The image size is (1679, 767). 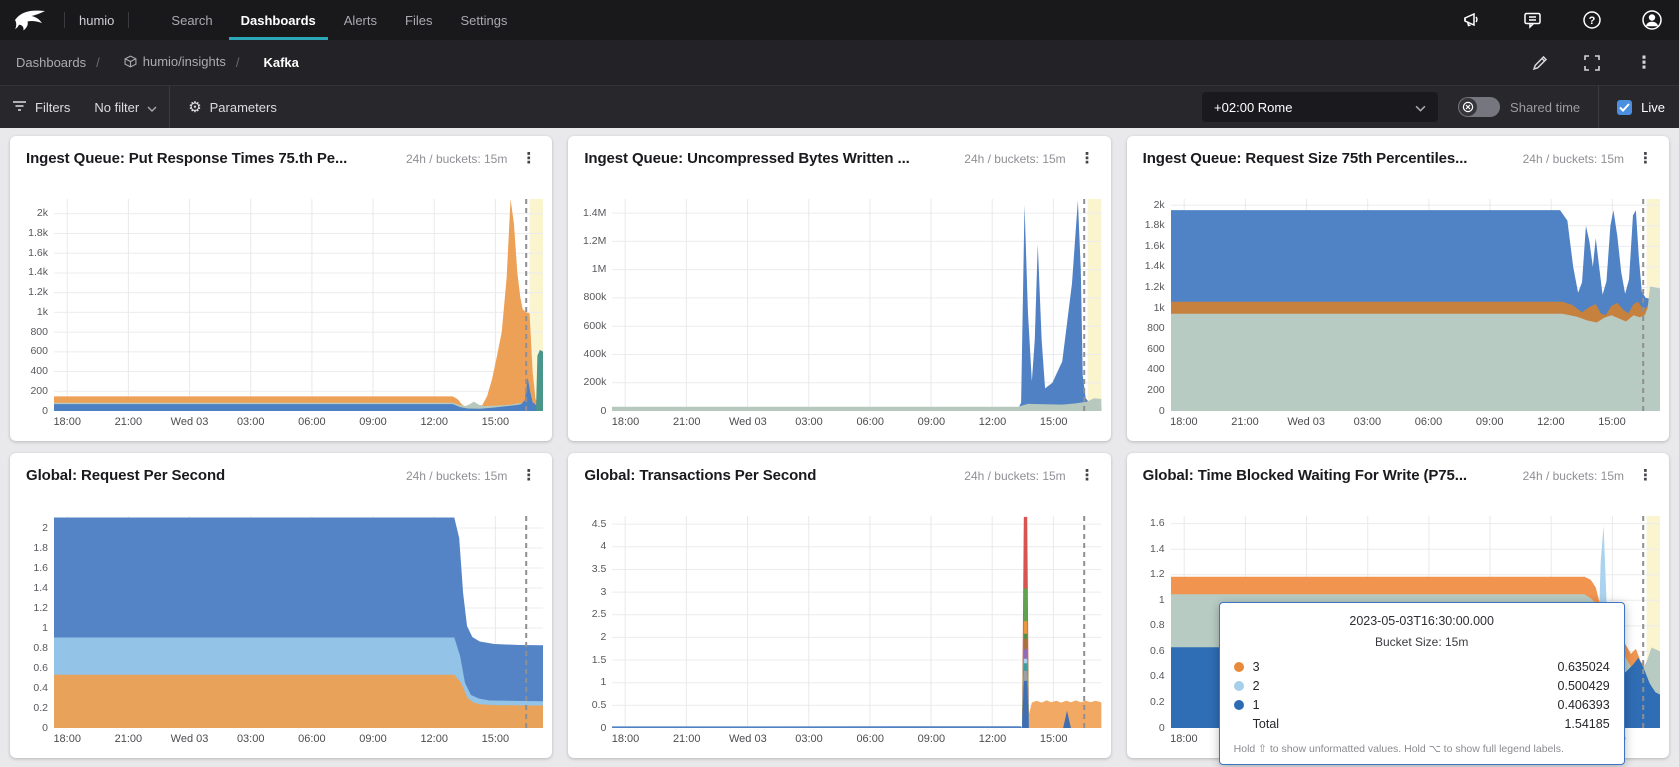 I want to click on megaphone-icon, so click(x=1472, y=20).